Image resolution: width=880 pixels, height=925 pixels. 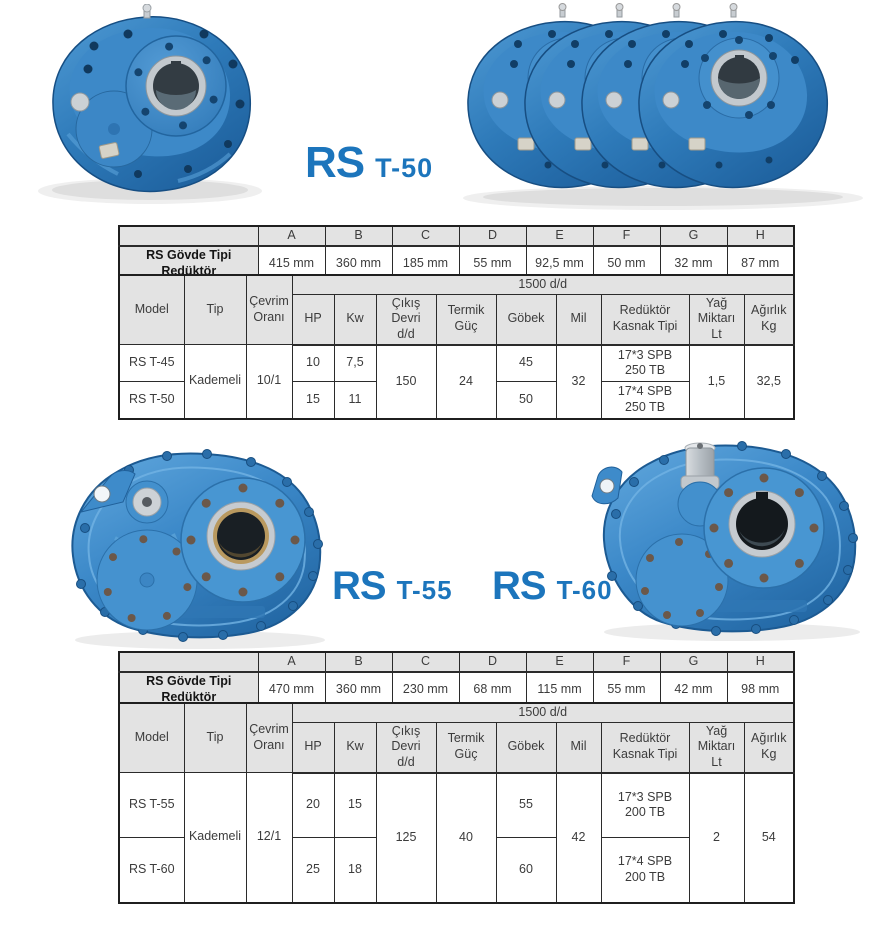 I want to click on input-shaft, so click(x=700, y=464).